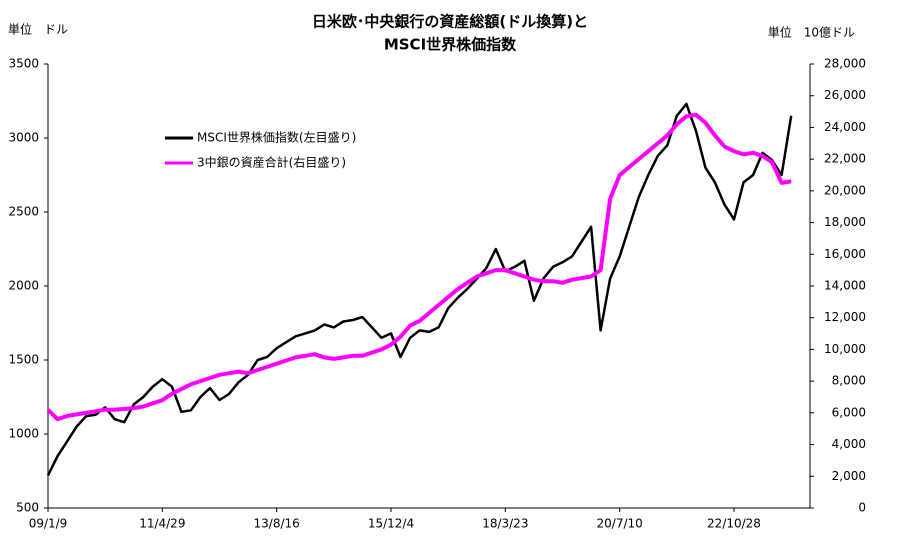  What do you see at coordinates (23, 212) in the screenshot?
I see `y-tick-label: 2500` at bounding box center [23, 212].